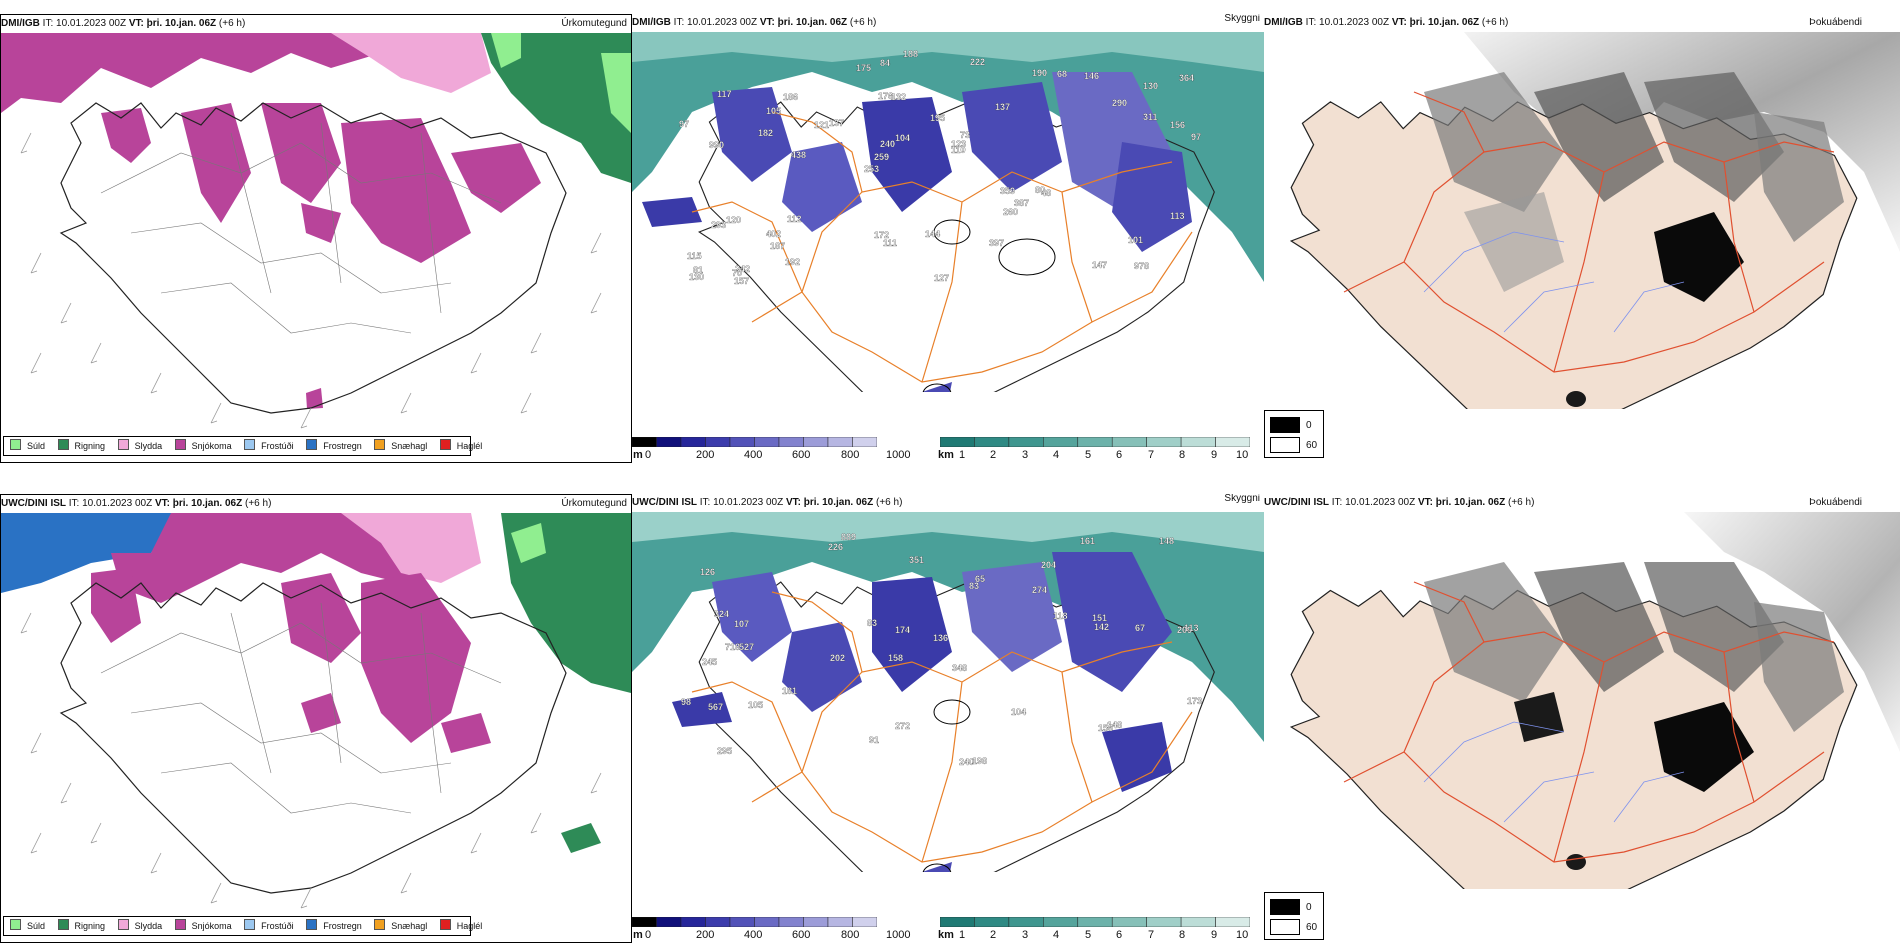 The image size is (1900, 950). What do you see at coordinates (753, 935) in the screenshot?
I see `cloud-base-tick: 400` at bounding box center [753, 935].